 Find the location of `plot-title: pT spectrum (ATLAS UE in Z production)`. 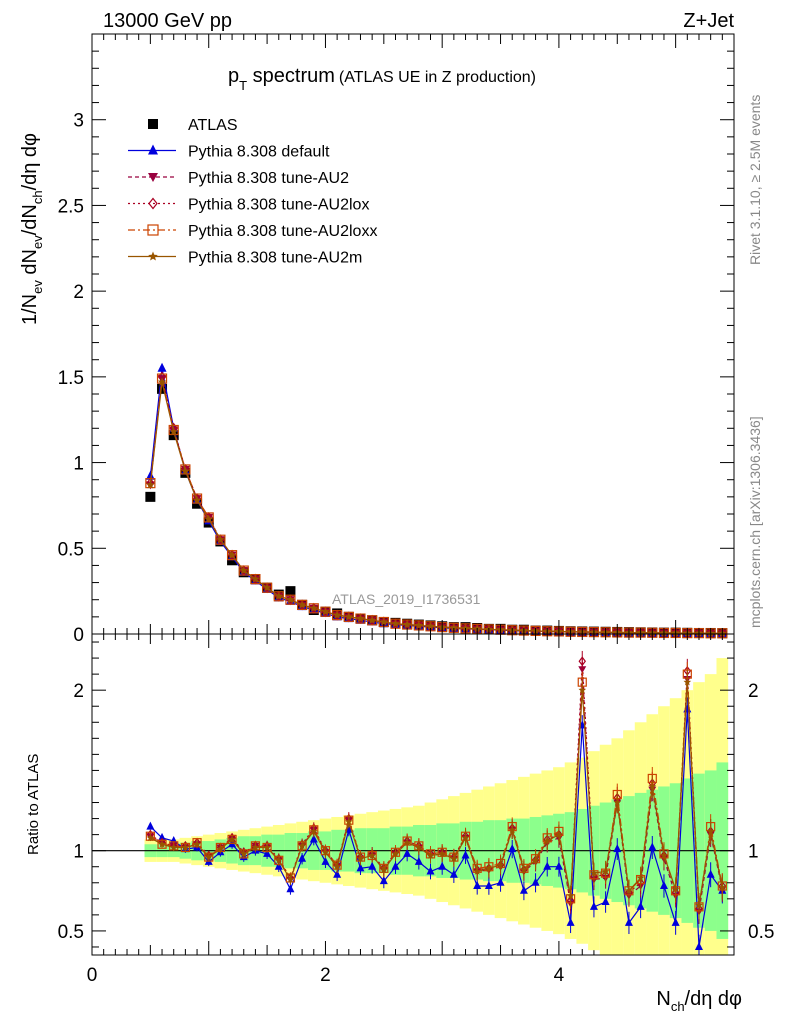

plot-title: pT spectrum (ATLAS UE in Z production) is located at coordinates (382, 79).